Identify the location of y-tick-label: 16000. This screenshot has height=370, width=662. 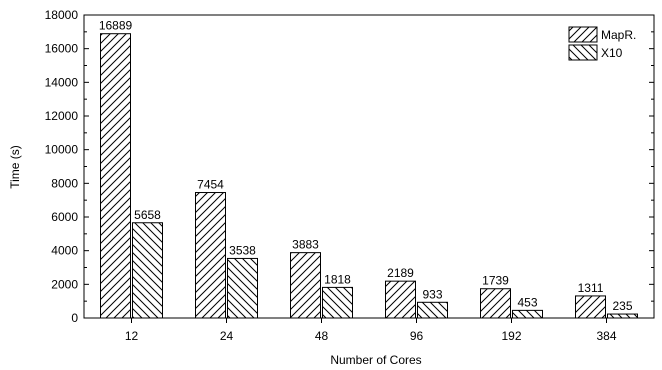
(62, 49).